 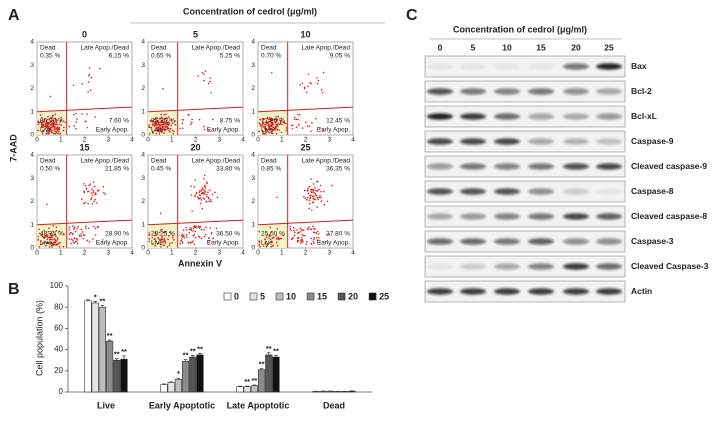 I want to click on quadrant-value: 0.85 %, so click(x=271, y=169).